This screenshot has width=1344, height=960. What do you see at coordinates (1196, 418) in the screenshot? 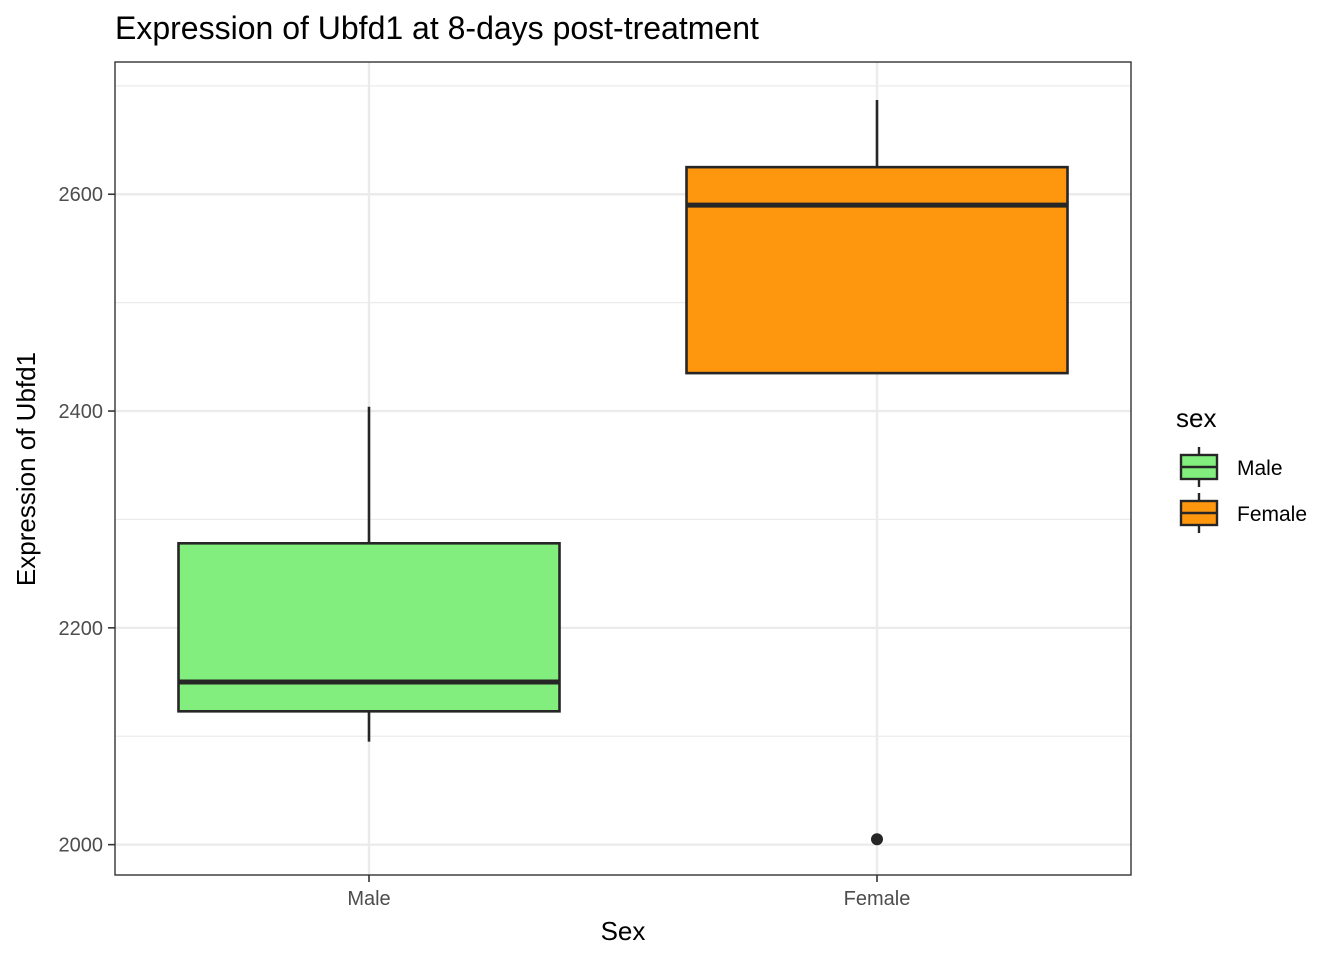
I see `legend-title: sex` at bounding box center [1196, 418].